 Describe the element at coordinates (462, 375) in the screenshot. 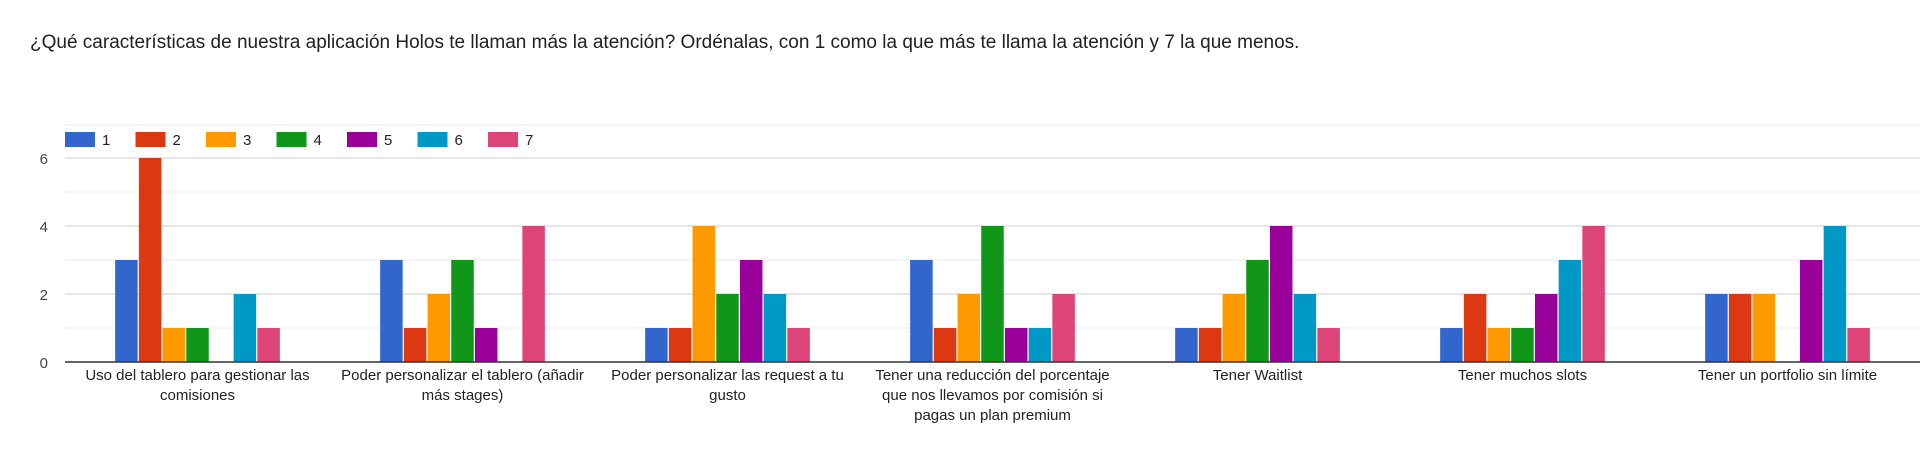

I see `x-category-label: Poder personalizar el tablero (añadir` at that location.